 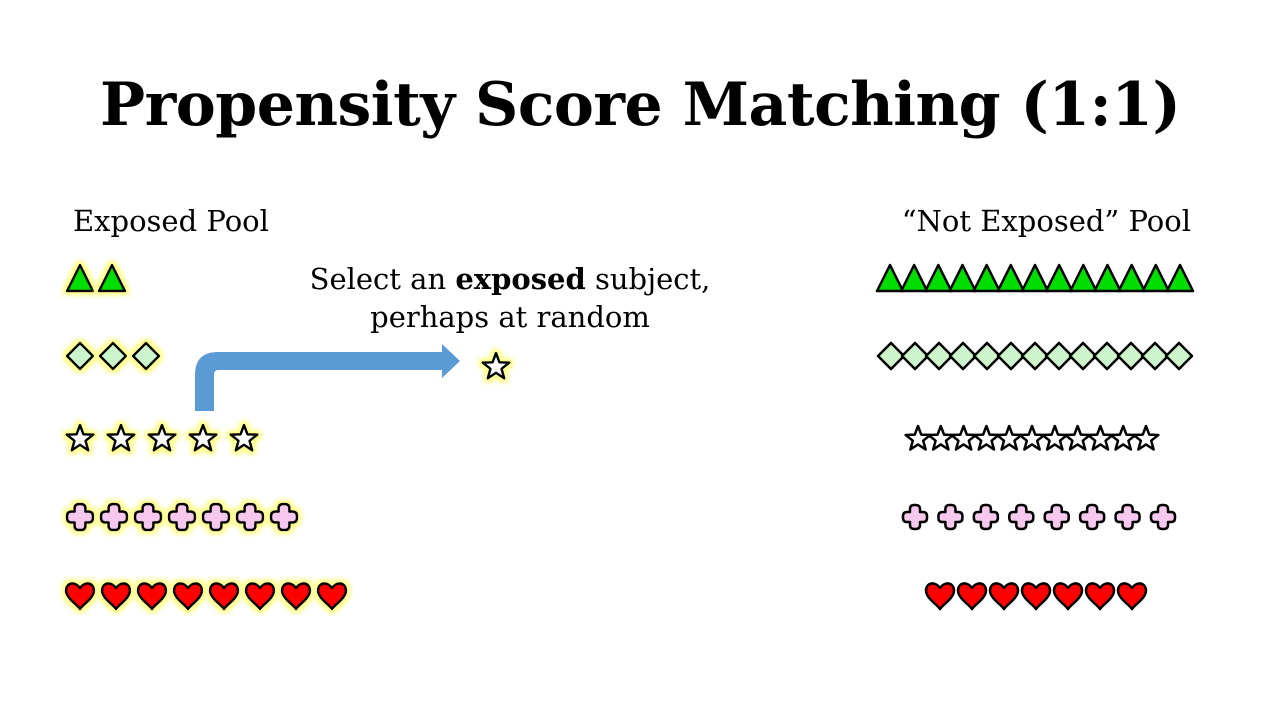 What do you see at coordinates (520, 279) in the screenshot?
I see `caption-bold-word: exposed` at bounding box center [520, 279].